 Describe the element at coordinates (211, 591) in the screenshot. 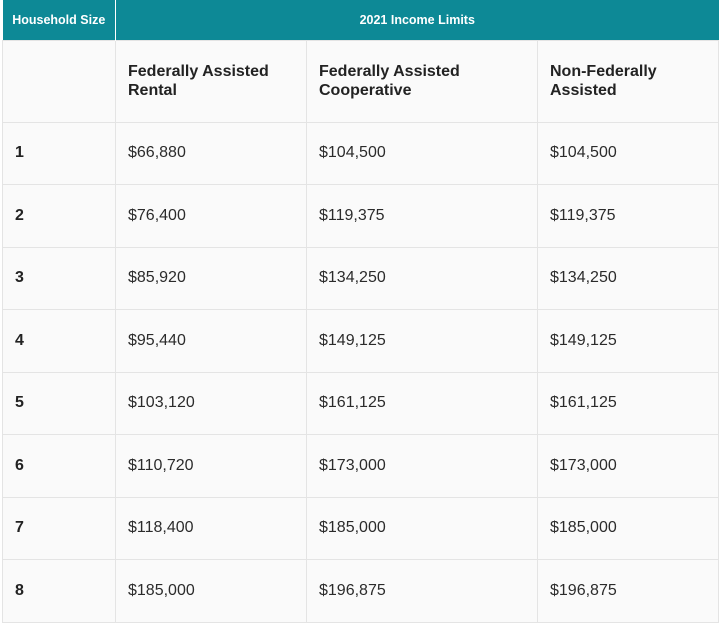

I see `rental-limit-cell: $185,000` at that location.